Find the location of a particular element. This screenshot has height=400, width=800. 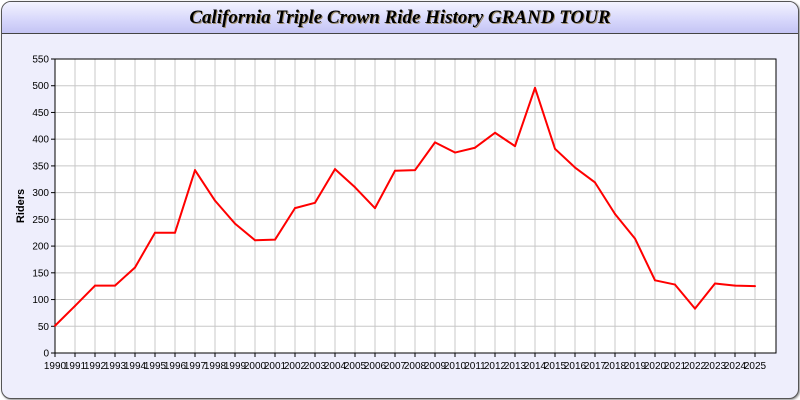

x-tick-label: 2000 is located at coordinates (255, 366).